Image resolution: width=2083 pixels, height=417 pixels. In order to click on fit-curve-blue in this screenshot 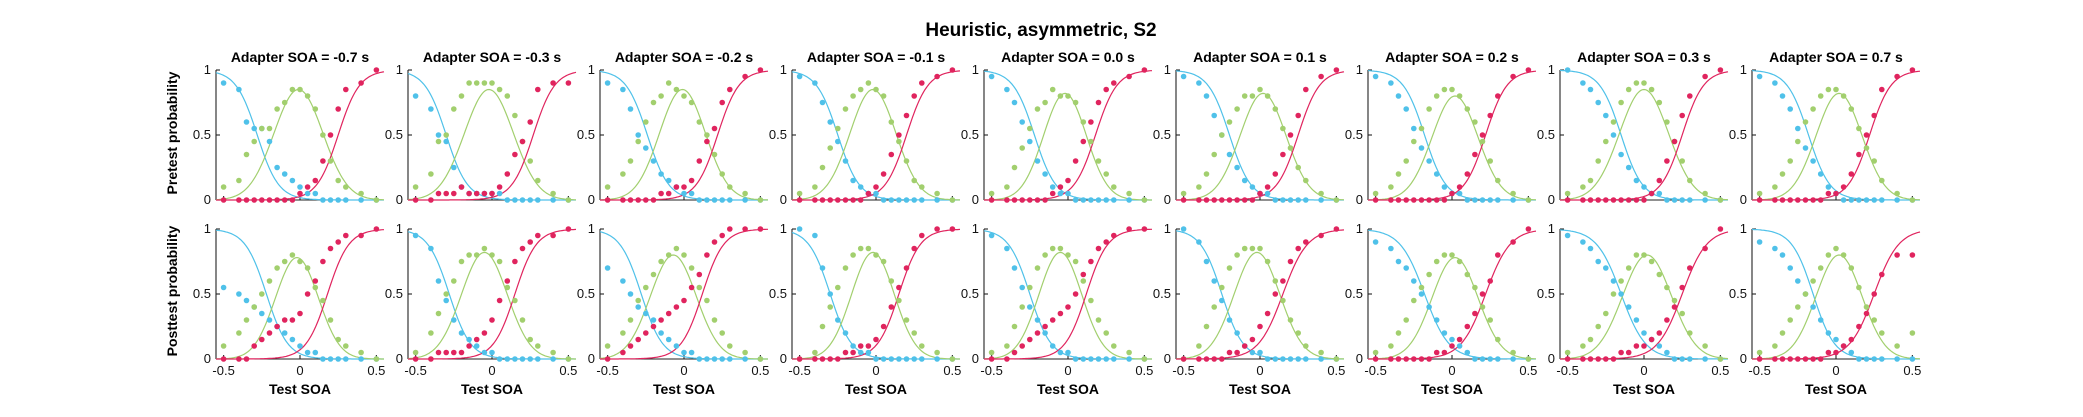, I will do `click(683, 295)`.